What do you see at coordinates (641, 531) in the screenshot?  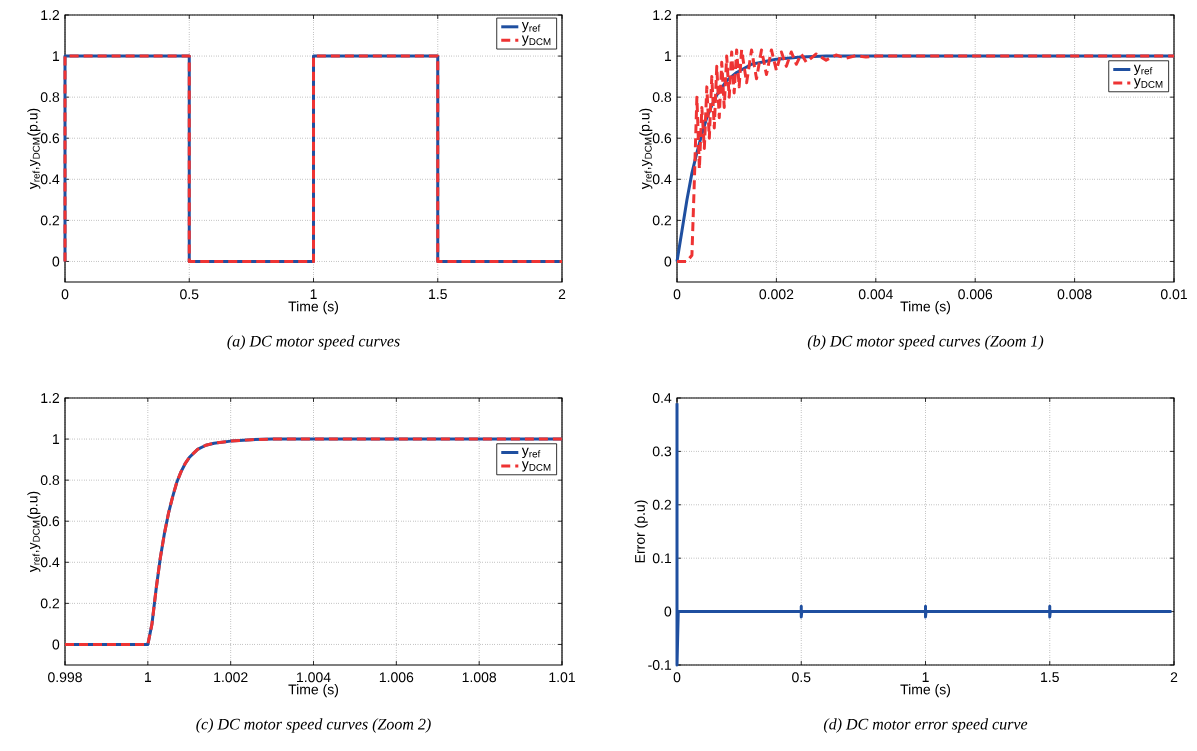 I see `y-axis-title: Error (p.u)` at bounding box center [641, 531].